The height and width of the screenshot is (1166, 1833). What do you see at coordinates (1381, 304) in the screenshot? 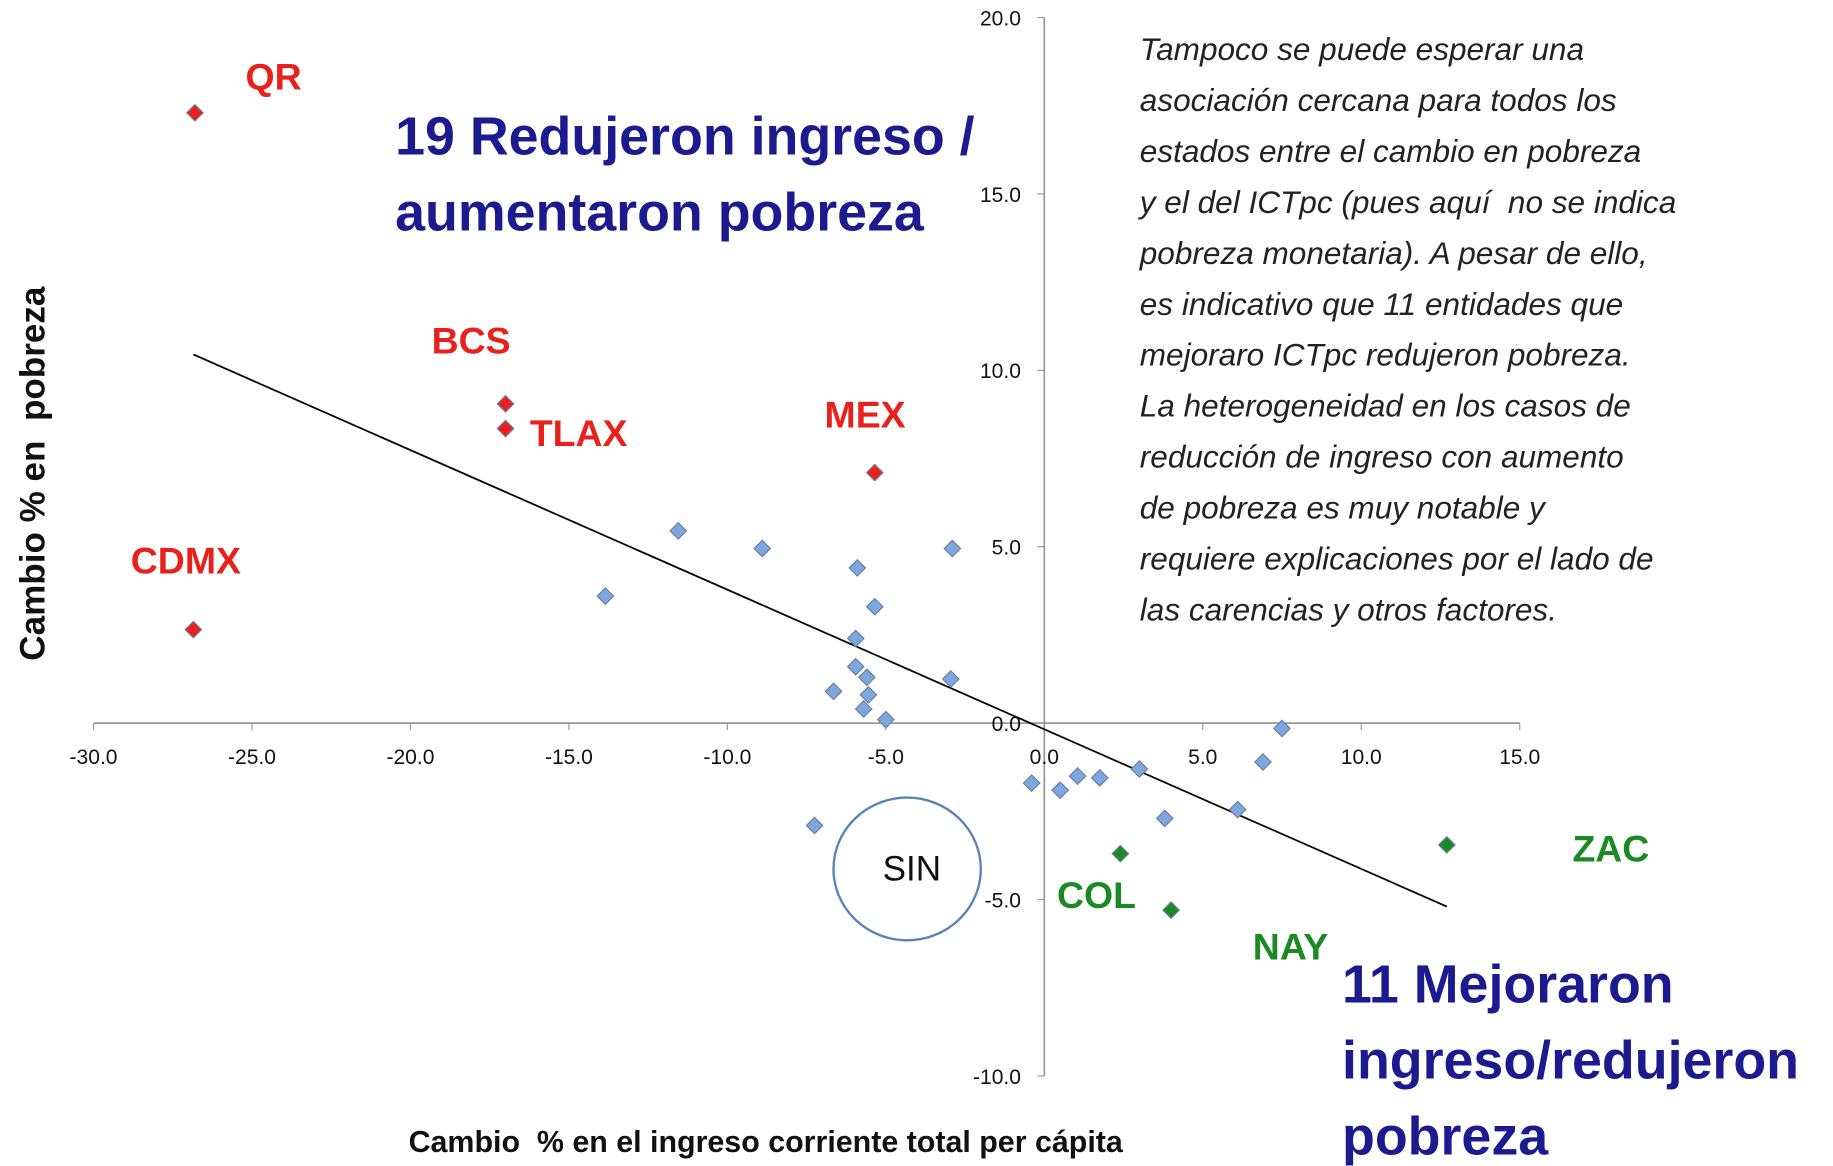
I see `note-line: es indicativo que 11 entidades que` at bounding box center [1381, 304].